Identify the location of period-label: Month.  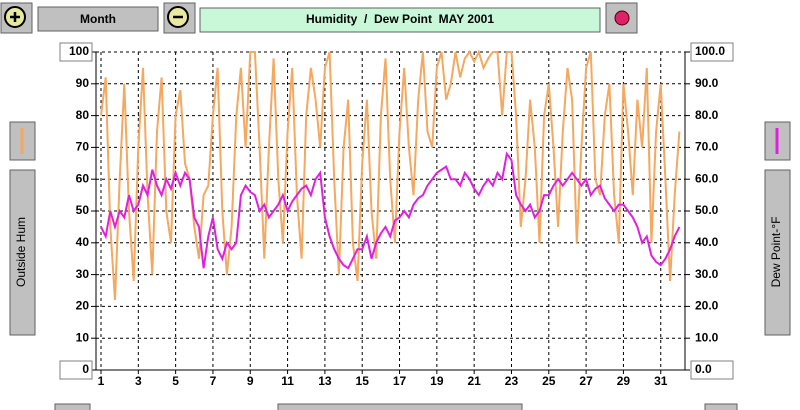
(98, 19).